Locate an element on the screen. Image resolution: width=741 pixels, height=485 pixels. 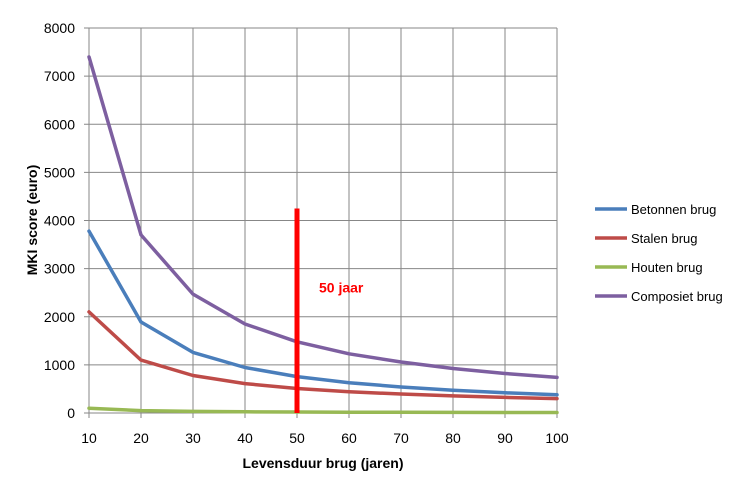
x-tick-label: 10 is located at coordinates (89, 438).